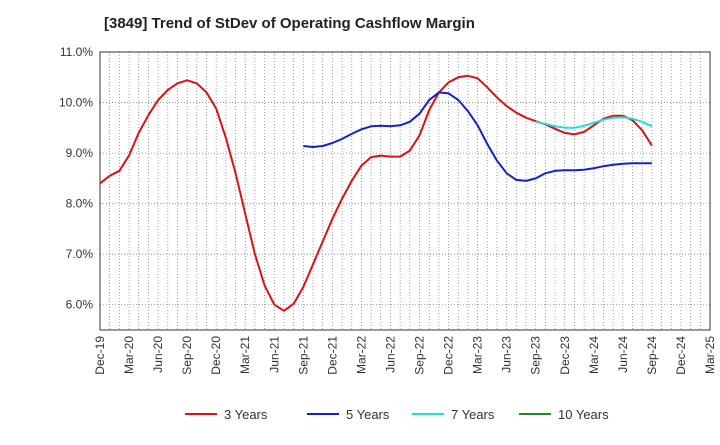 The image size is (720, 445). What do you see at coordinates (594, 355) in the screenshot?
I see `x-tick-label: Mar-24` at bounding box center [594, 355].